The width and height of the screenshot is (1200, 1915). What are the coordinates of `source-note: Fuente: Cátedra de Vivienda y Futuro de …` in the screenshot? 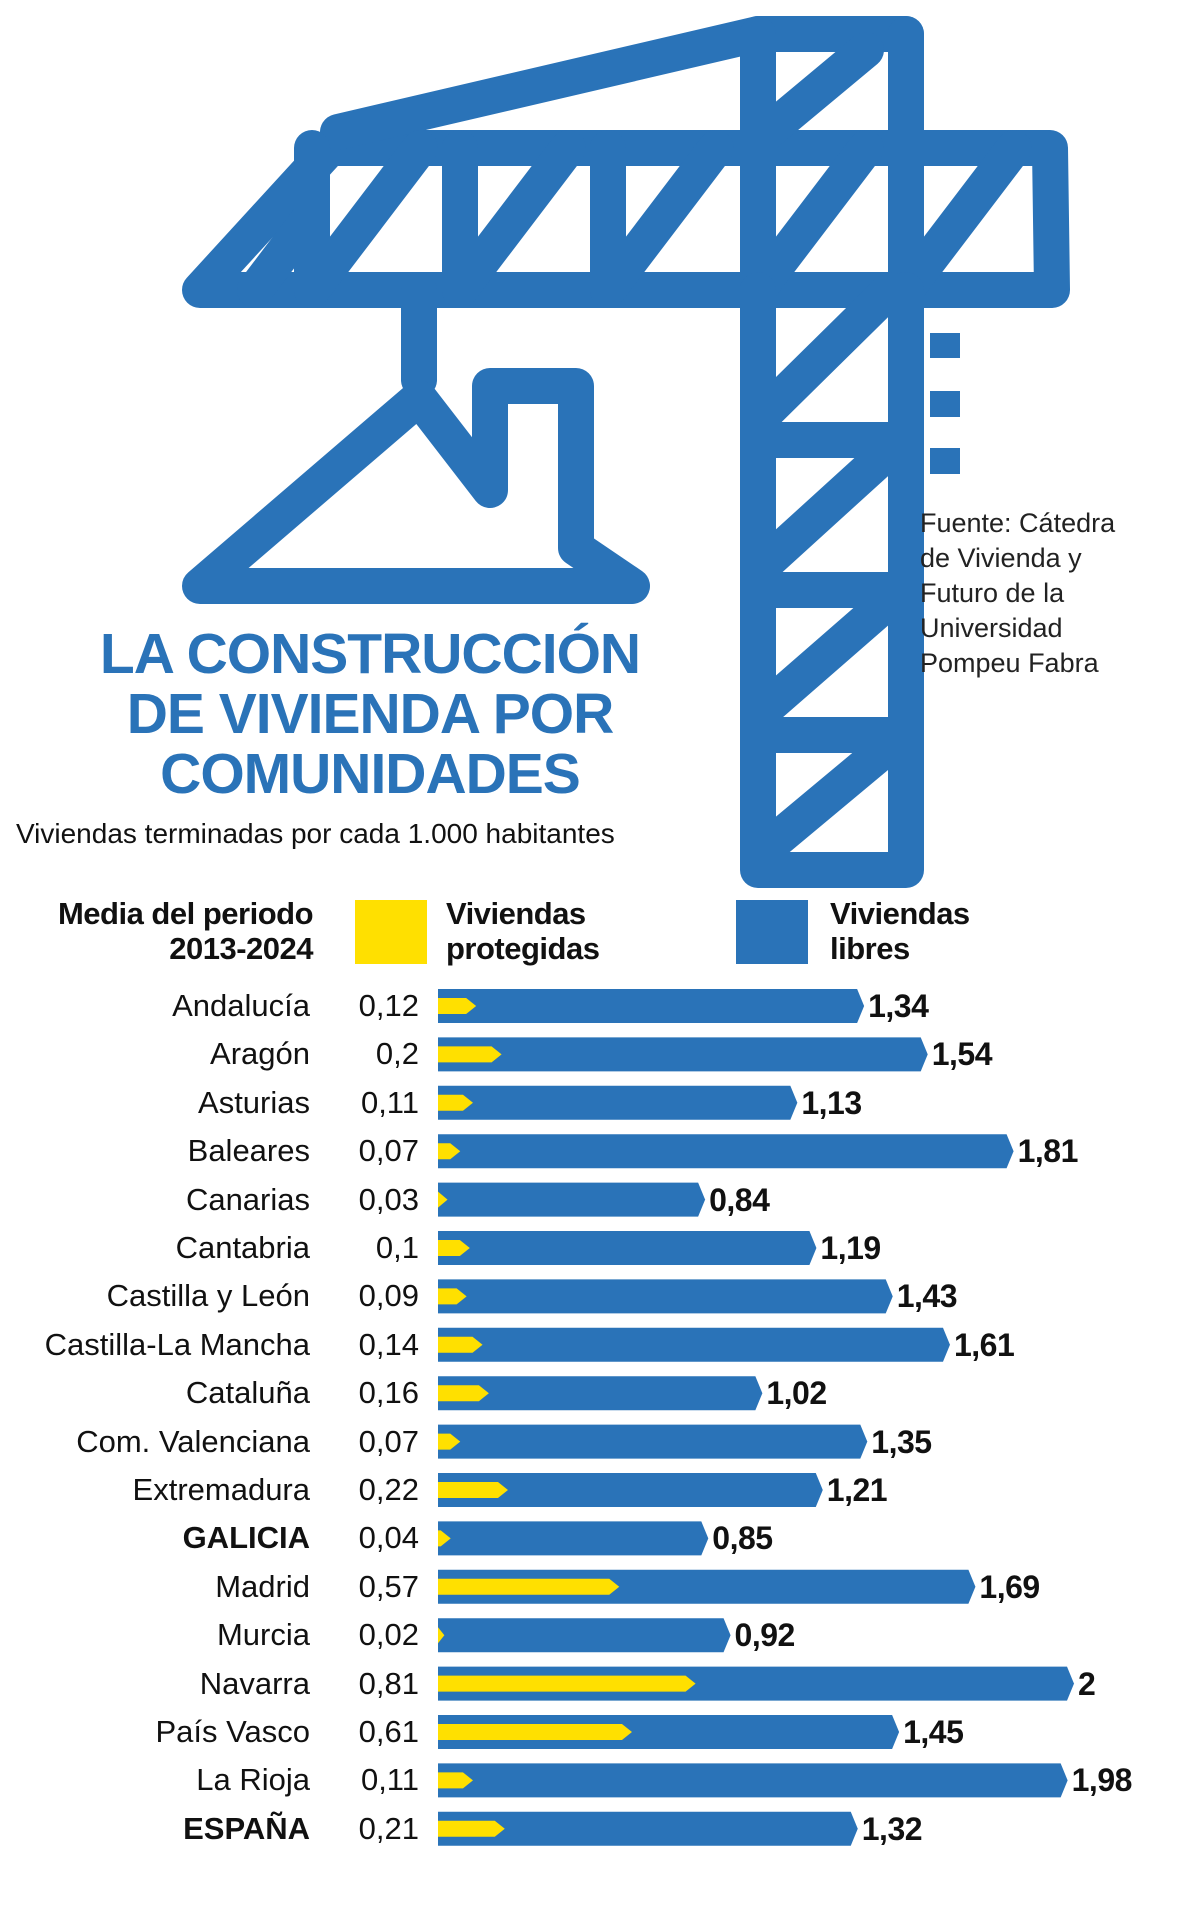 It's located at (1017, 593).